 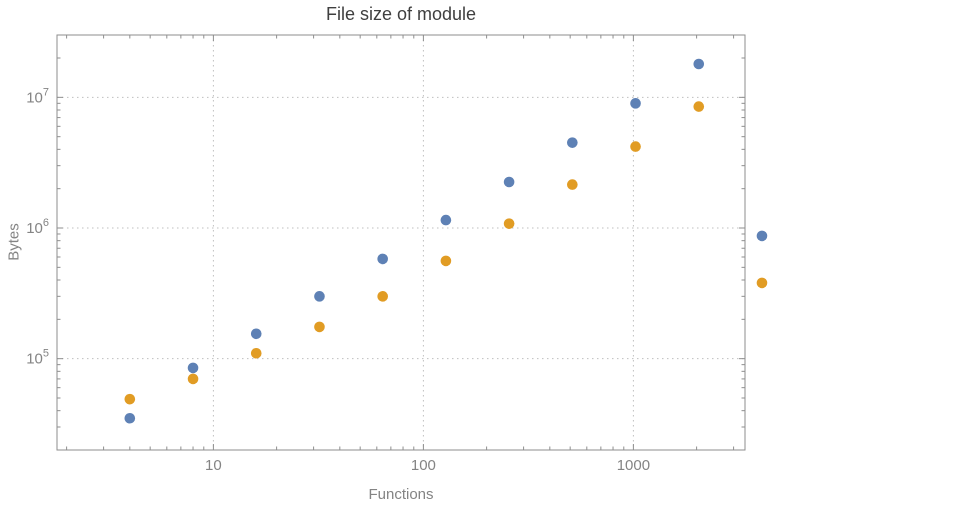 I want to click on x-tick-label: 1000, so click(x=633, y=465).